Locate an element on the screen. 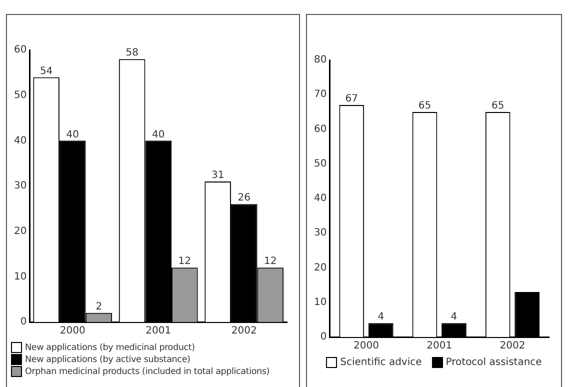 The height and width of the screenshot is (387, 568). data-label: 31 is located at coordinates (217, 176).